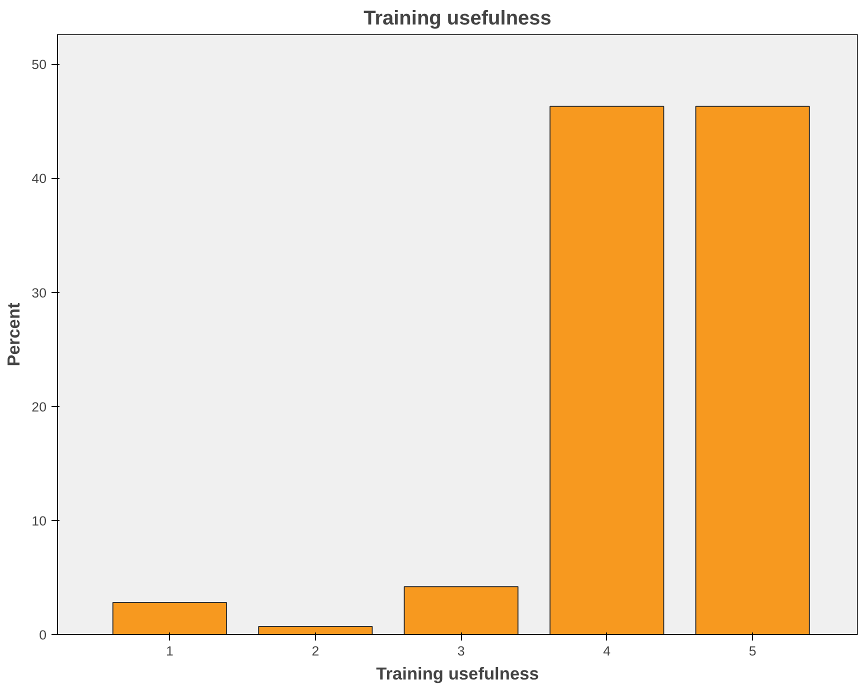 The height and width of the screenshot is (686, 862). What do you see at coordinates (39, 178) in the screenshot?
I see `y-tick-label: 40` at bounding box center [39, 178].